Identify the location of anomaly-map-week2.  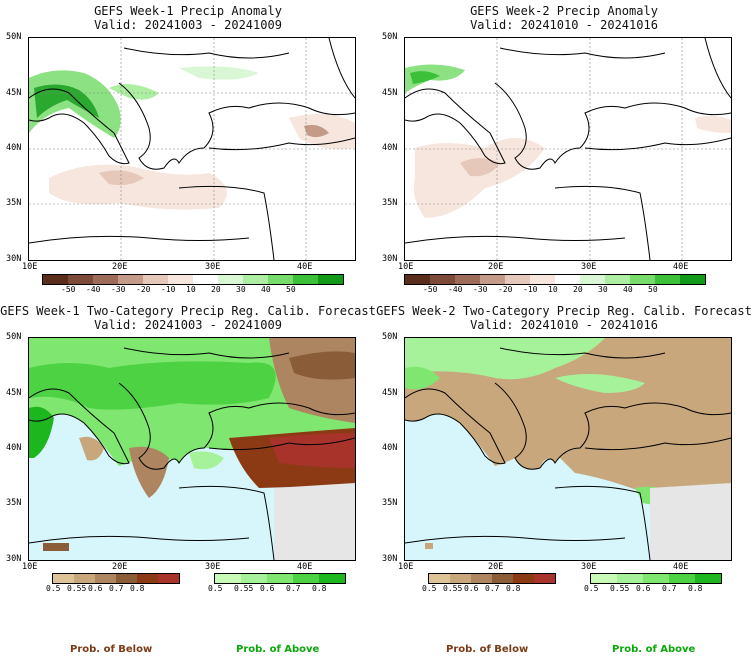
(568, 149).